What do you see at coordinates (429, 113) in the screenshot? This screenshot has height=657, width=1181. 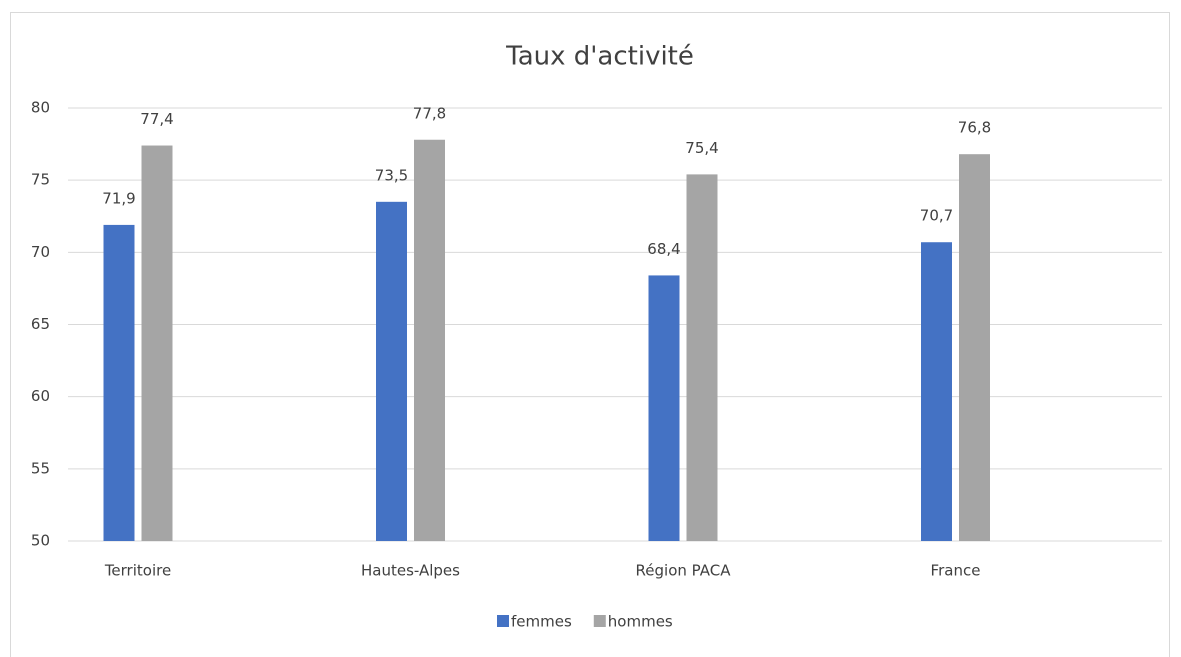 I see `data-label: 77,8` at bounding box center [429, 113].